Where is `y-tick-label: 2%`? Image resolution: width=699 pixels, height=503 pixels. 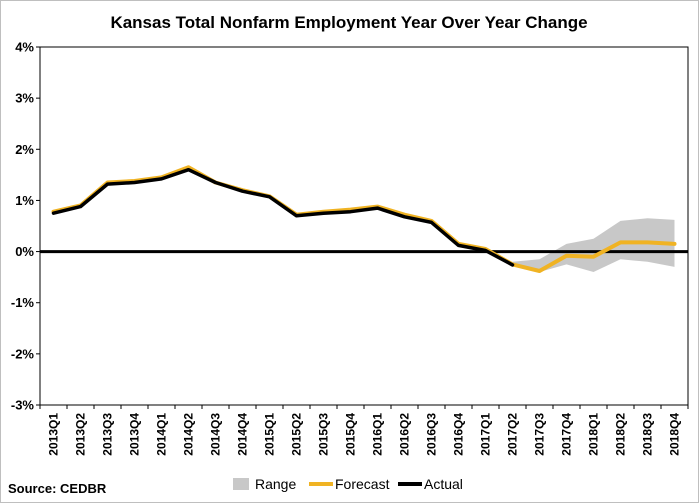 y-tick-label: 2% is located at coordinates (24, 149).